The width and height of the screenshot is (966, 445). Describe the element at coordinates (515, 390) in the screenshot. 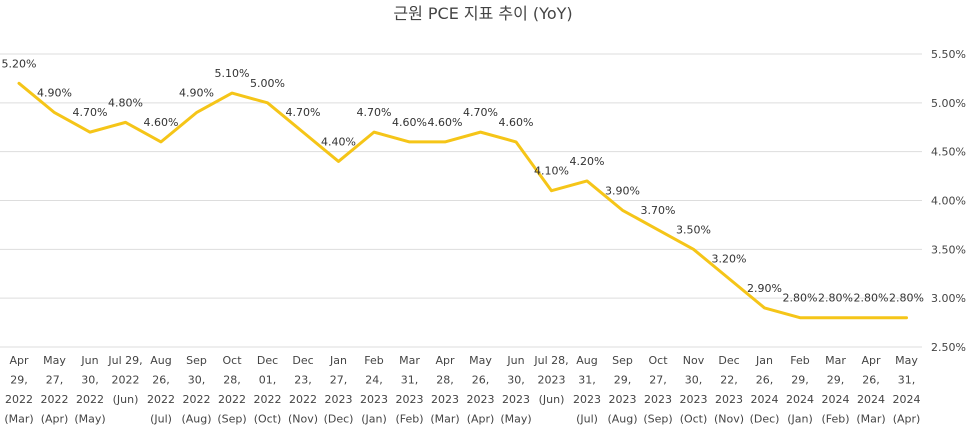

I see `x-tick-label: Jun 30, 2023 (May)` at that location.